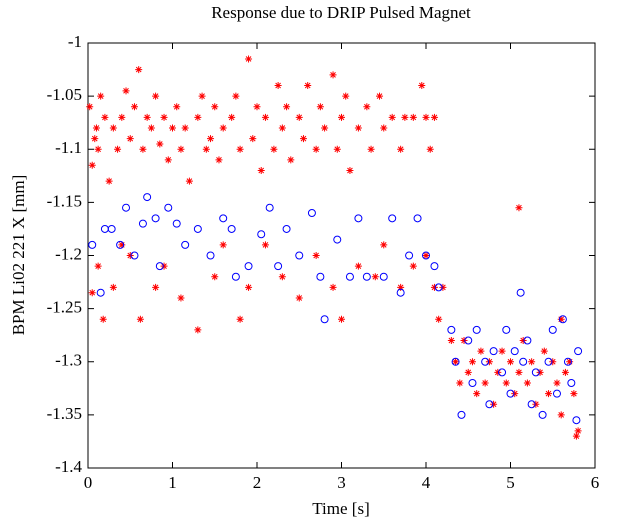 The width and height of the screenshot is (626, 524). I want to click on y-tick-label: -1.15, so click(64, 200).